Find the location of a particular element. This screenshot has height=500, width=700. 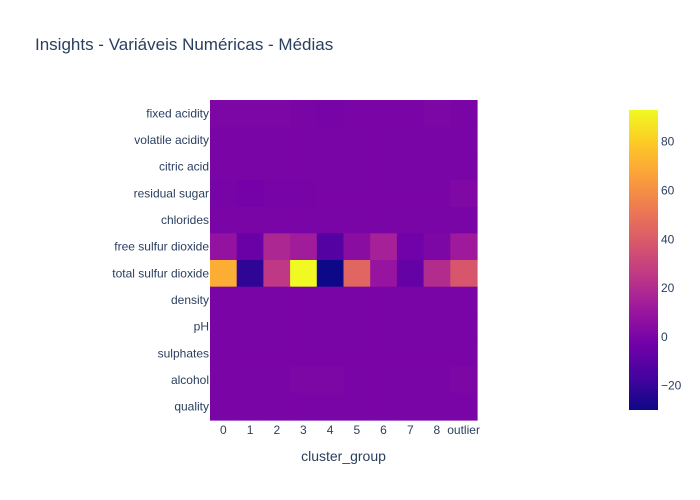

colorbar-tick-label: −20 is located at coordinates (671, 386).